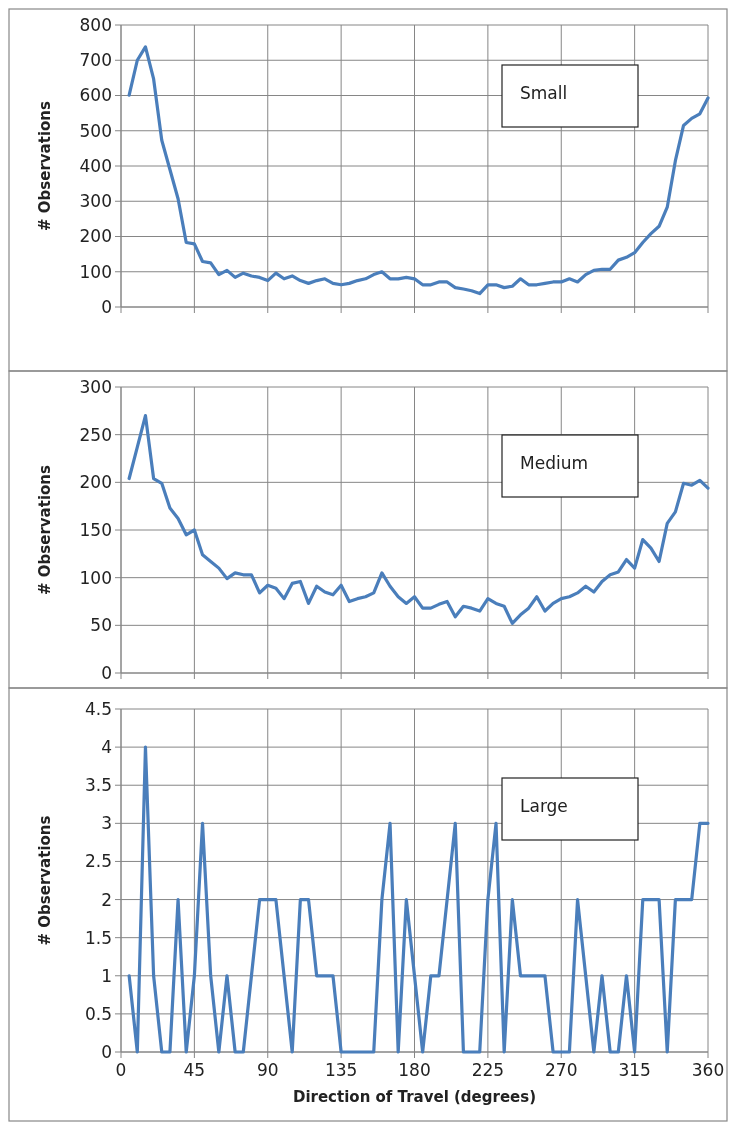 Image resolution: width=736 pixels, height=1131 pixels. I want to click on y-tick-label: 700, so click(95, 60).